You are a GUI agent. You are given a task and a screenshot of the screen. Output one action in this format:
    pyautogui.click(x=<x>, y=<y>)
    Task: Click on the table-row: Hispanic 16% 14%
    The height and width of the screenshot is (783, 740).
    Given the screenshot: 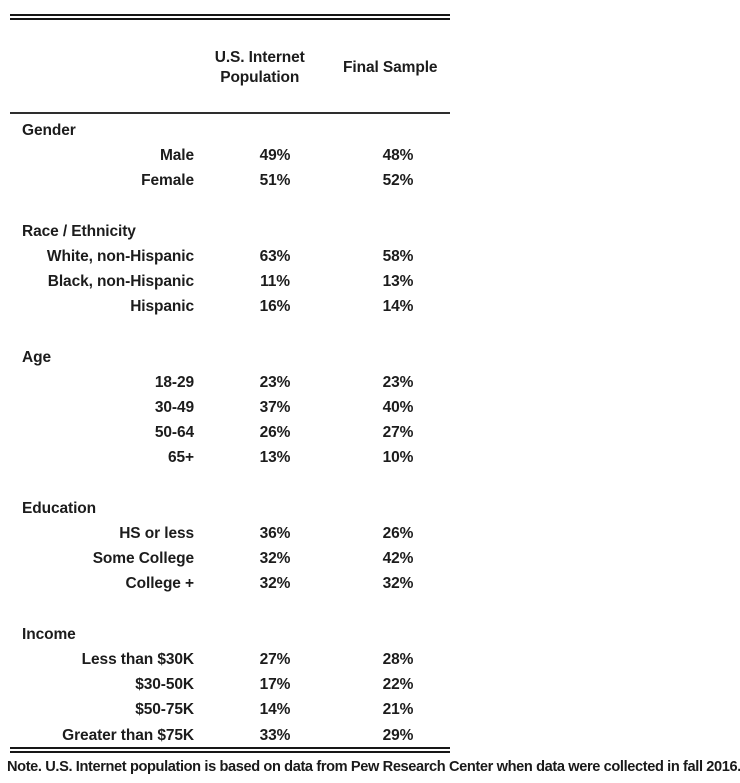 What is the action you would take?
    pyautogui.click(x=230, y=306)
    